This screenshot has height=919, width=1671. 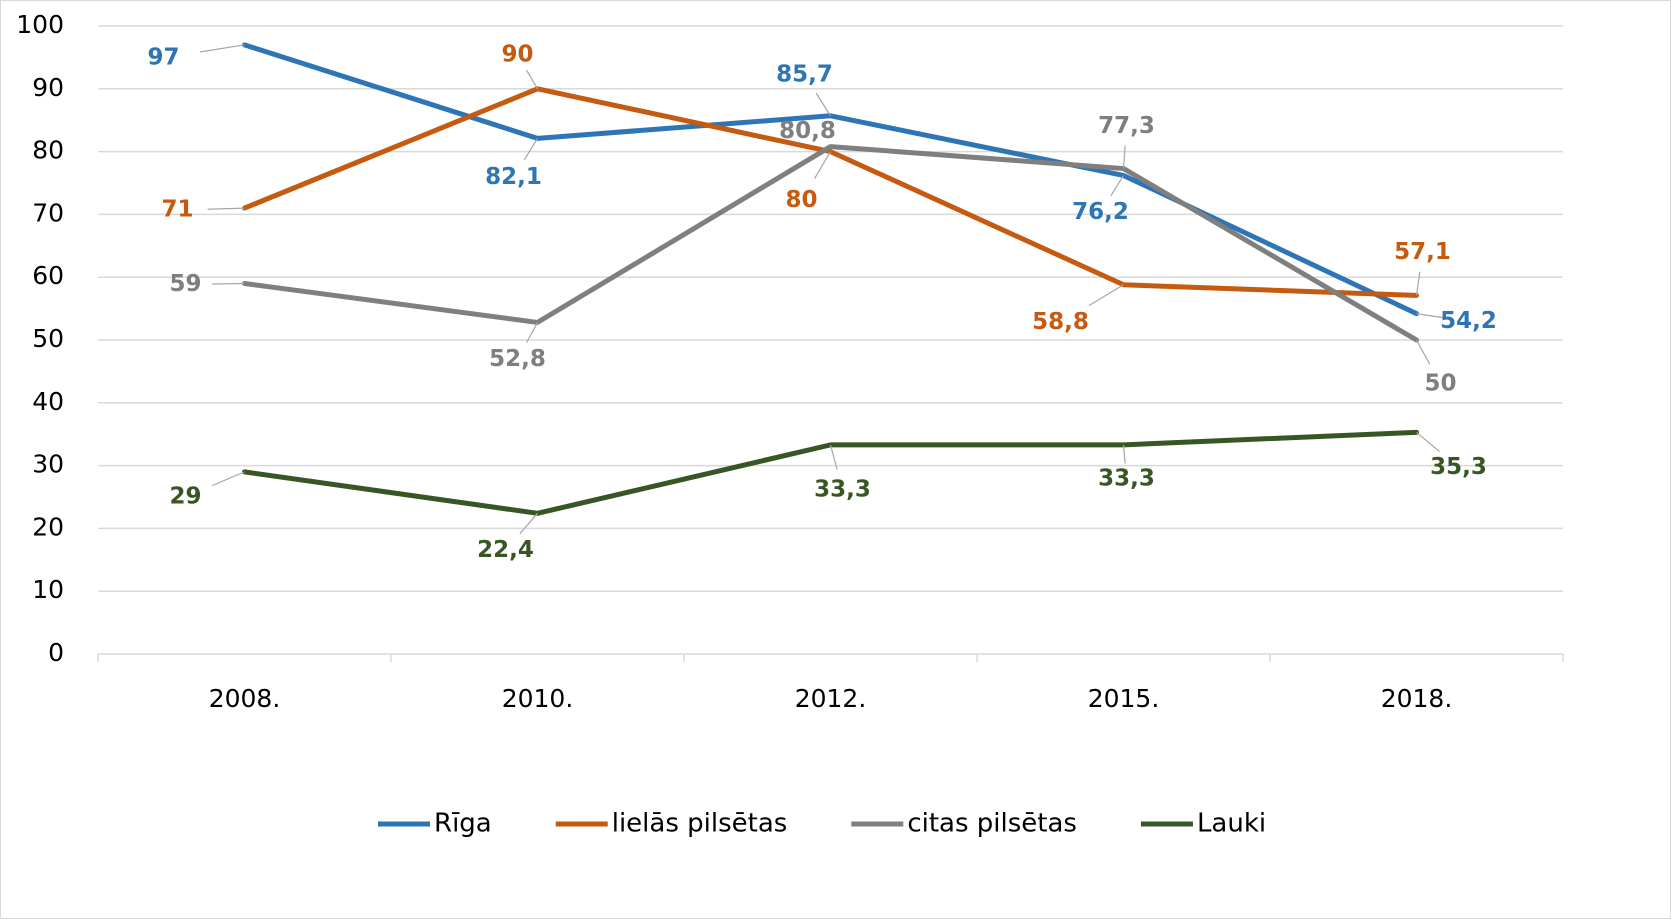 I want to click on y-tick-label: 0, so click(x=56, y=652).